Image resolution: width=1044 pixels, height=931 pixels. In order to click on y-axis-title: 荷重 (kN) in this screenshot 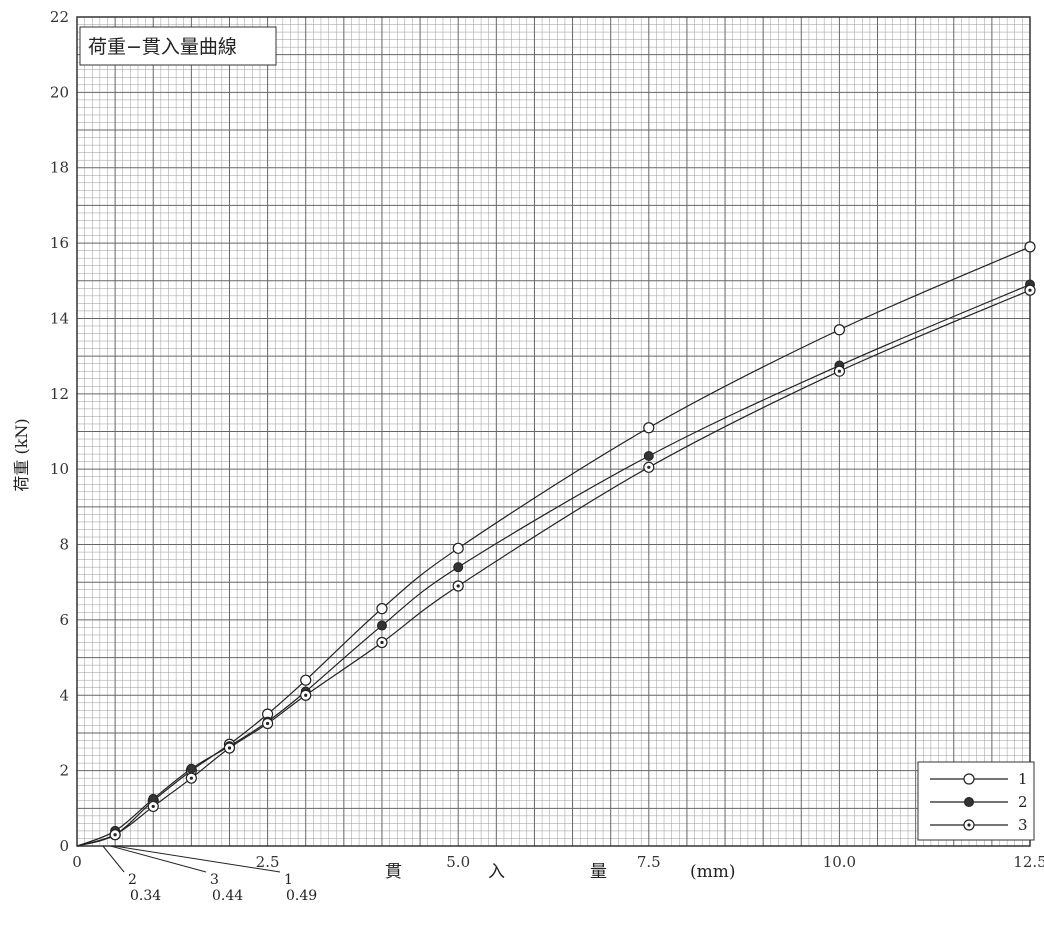, I will do `click(21, 454)`.